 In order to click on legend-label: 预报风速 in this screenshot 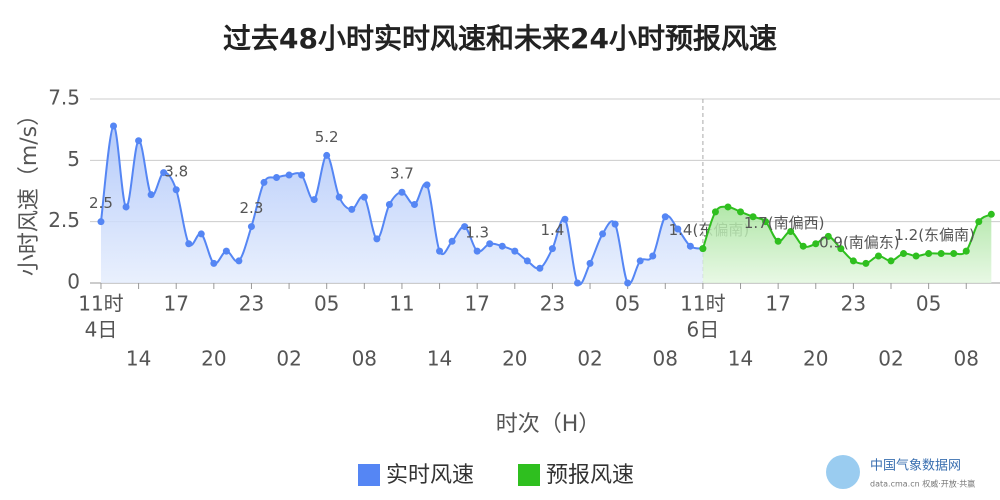, I will do `click(590, 475)`.